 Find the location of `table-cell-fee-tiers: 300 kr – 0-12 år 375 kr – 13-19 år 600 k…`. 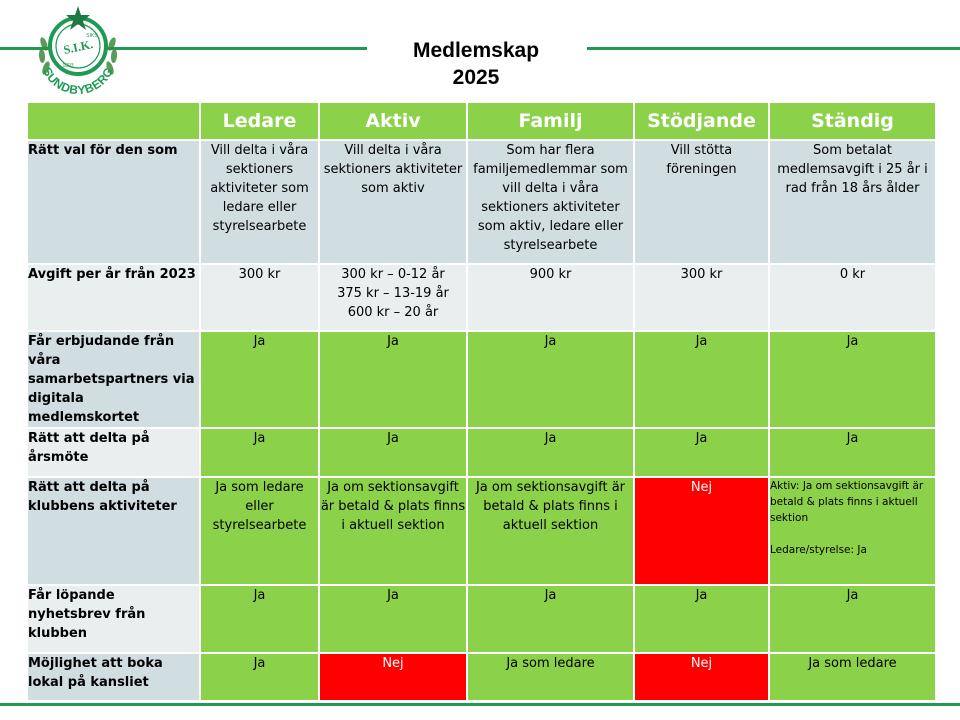

table-cell-fee-tiers: 300 kr – 0-12 år 375 kr – 13-19 år 600 k… is located at coordinates (393, 297).